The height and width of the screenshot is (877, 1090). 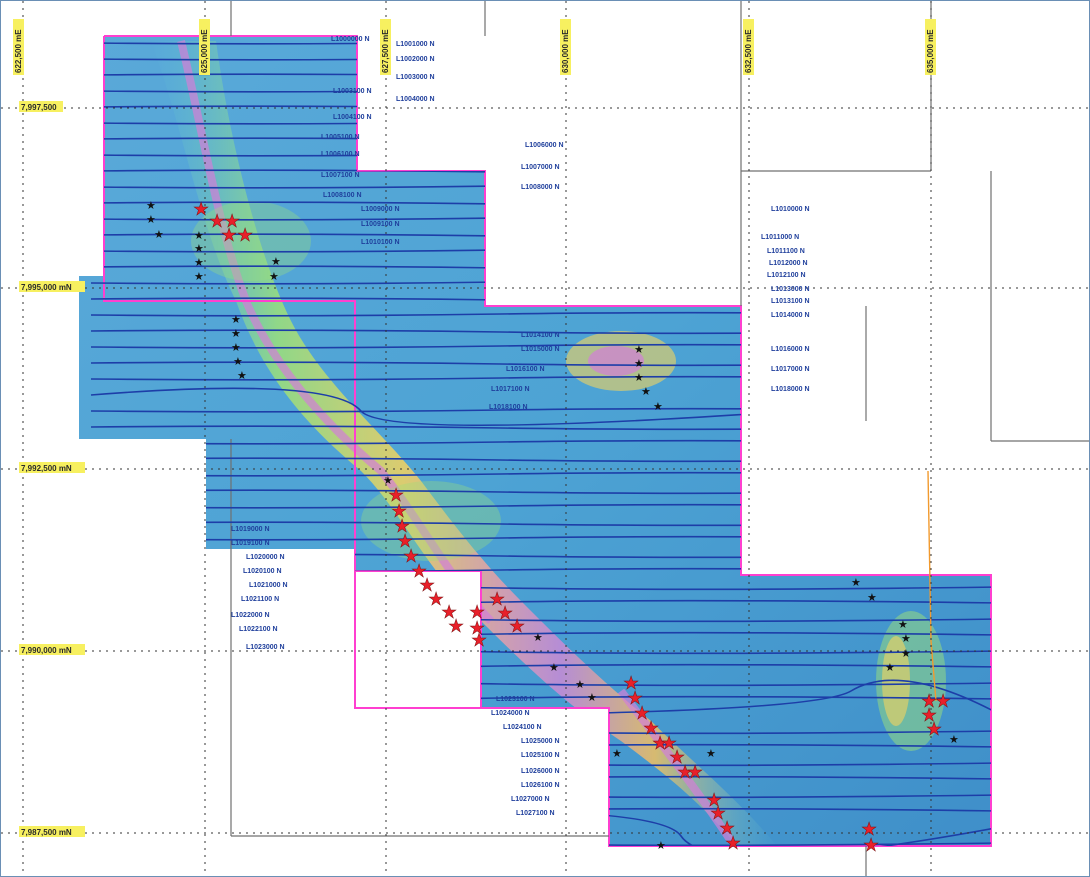 What do you see at coordinates (342, 195) in the screenshot?
I see `flight-line-label: L1008100 N` at bounding box center [342, 195].